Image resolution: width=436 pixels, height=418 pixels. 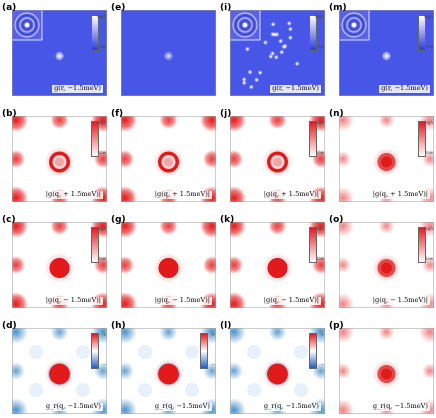 I want to click on panel-label: (e), so click(x=118, y=8).